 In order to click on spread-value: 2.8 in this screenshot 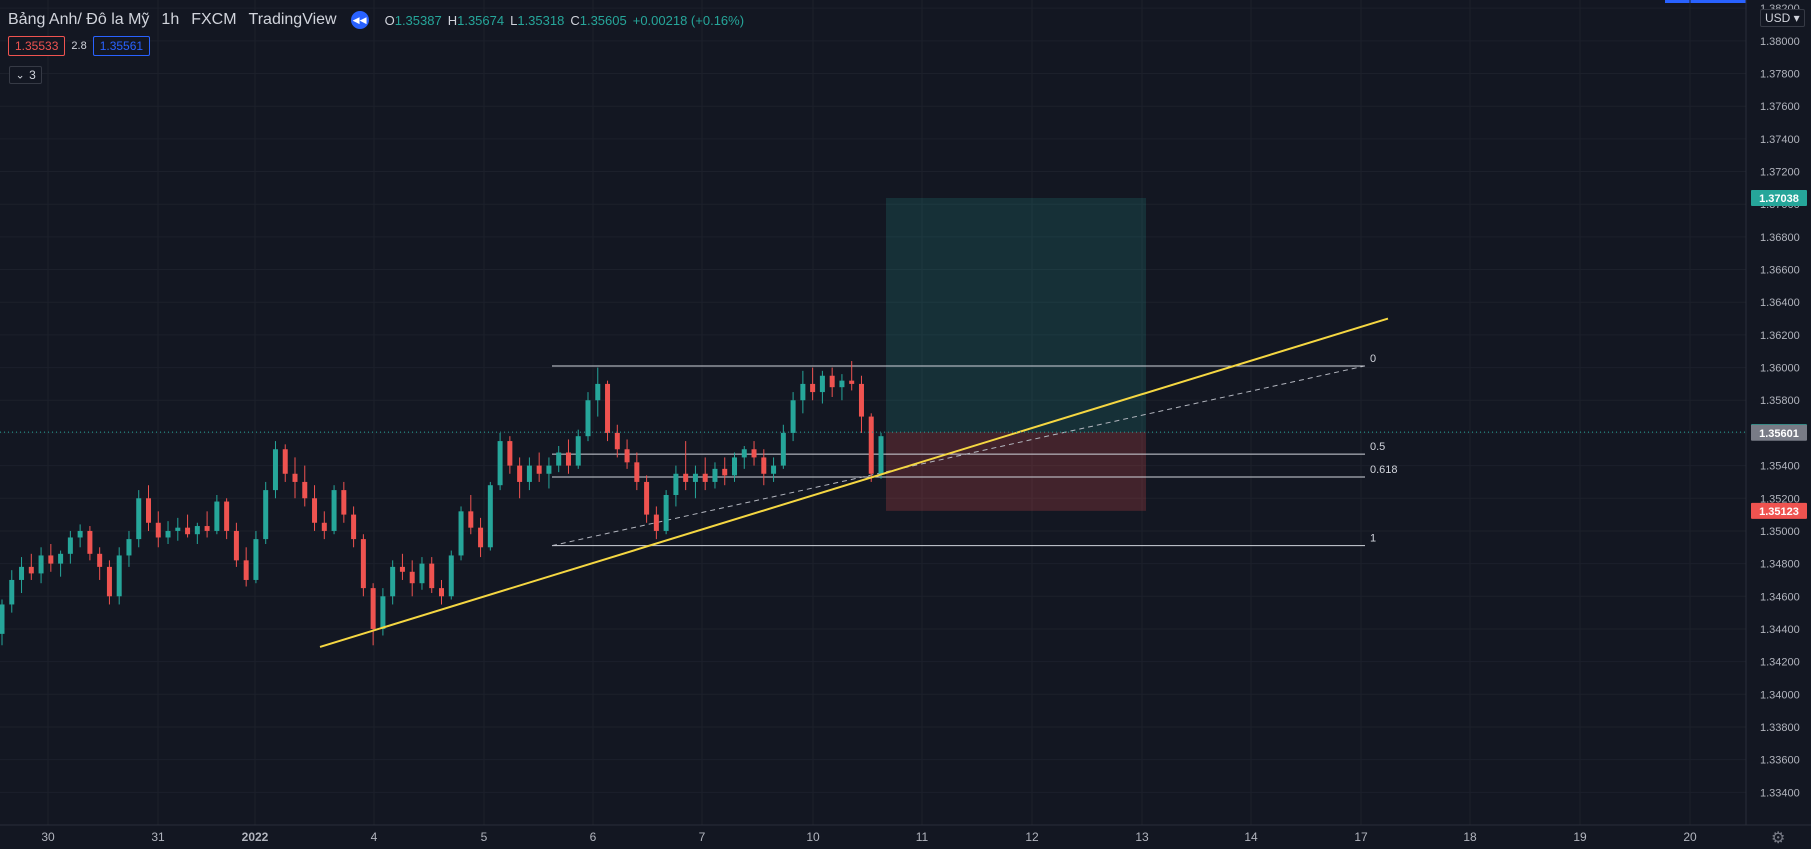, I will do `click(79, 46)`.